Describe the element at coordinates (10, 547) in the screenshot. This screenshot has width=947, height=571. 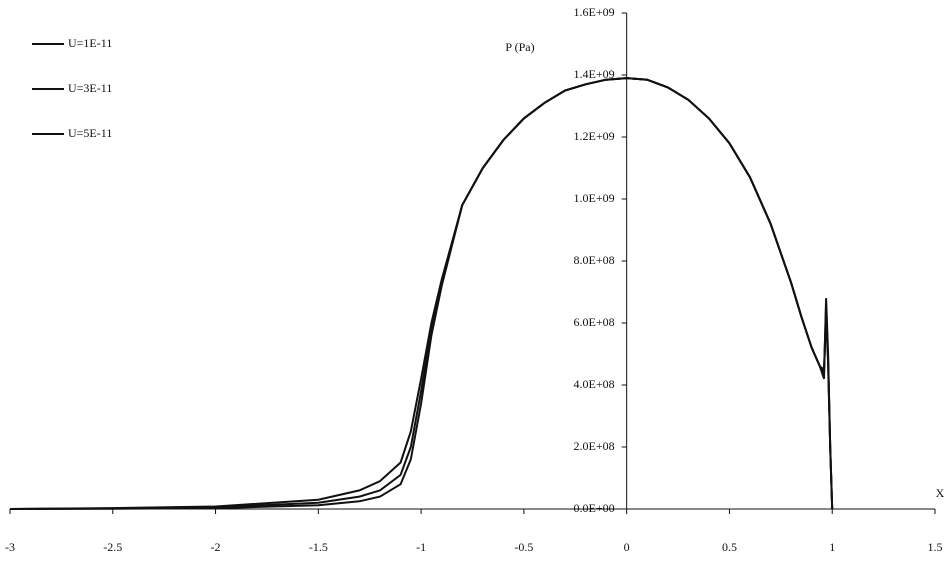
I see `x-tick-label: -3` at that location.